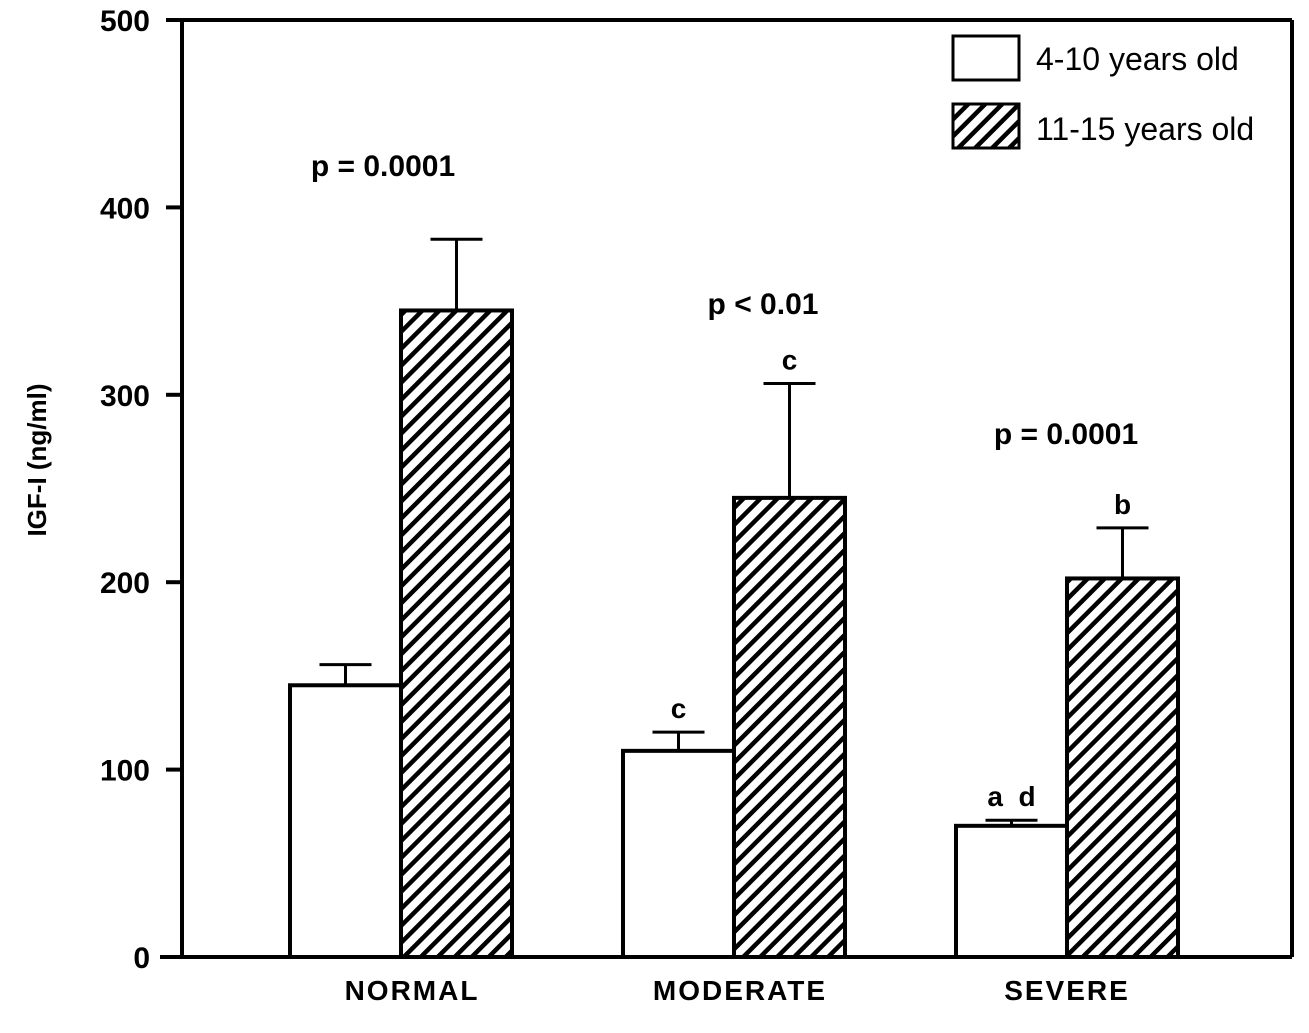 The image size is (1309, 1033). I want to click on bar-significance-letter: a d, so click(1011, 796).